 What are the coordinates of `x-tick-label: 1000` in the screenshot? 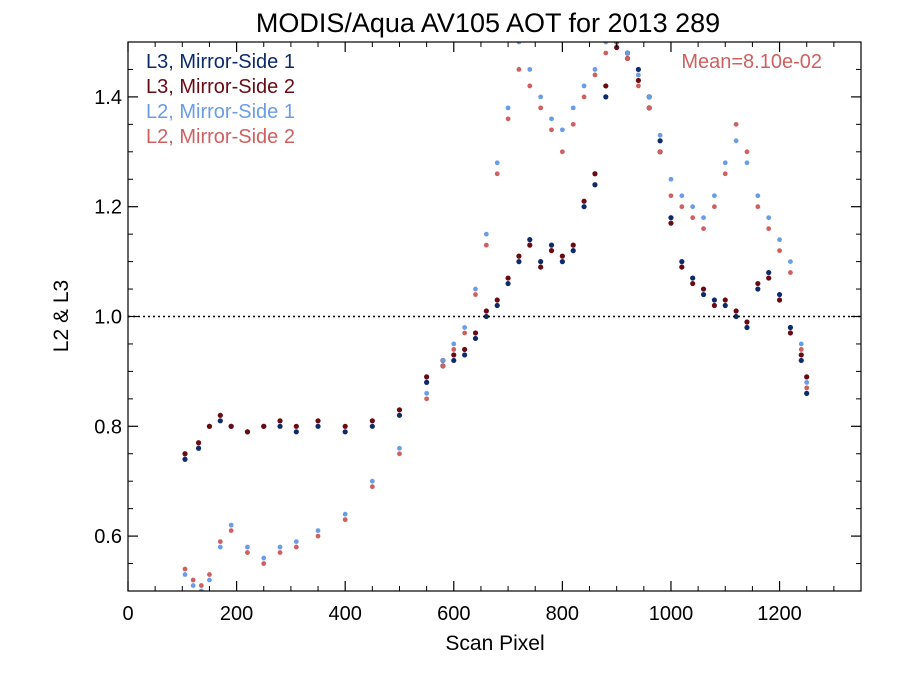 It's located at (671, 614).